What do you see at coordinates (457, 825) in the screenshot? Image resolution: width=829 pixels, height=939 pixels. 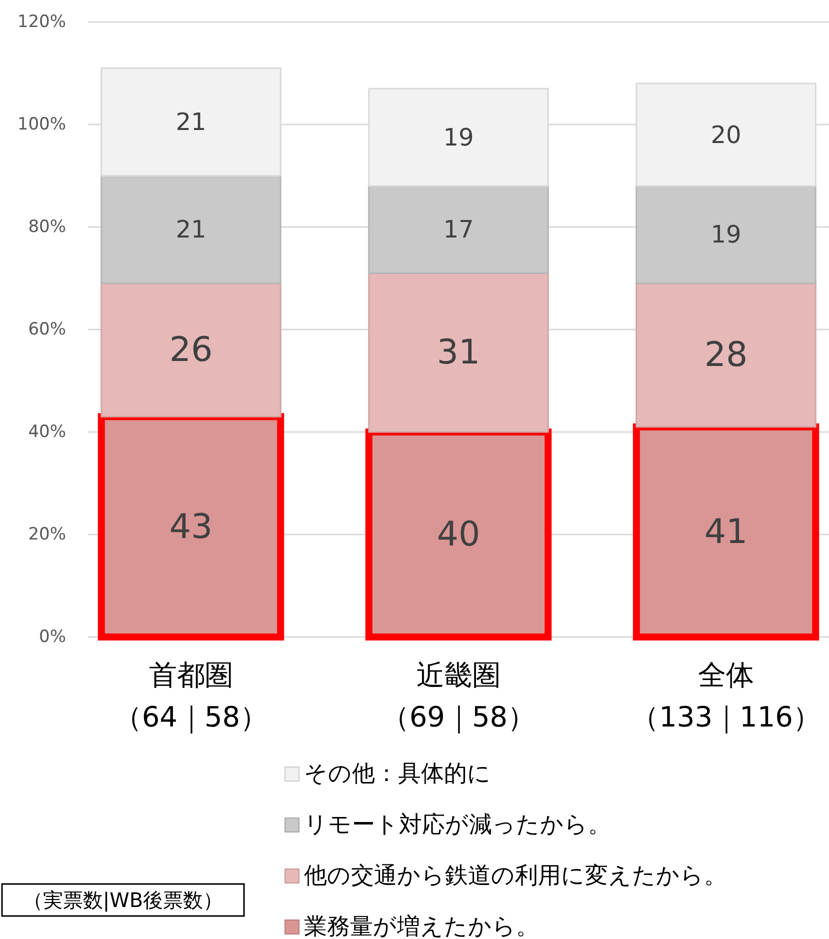 I see `legend-label: リモート対応が減ったから。` at bounding box center [457, 825].